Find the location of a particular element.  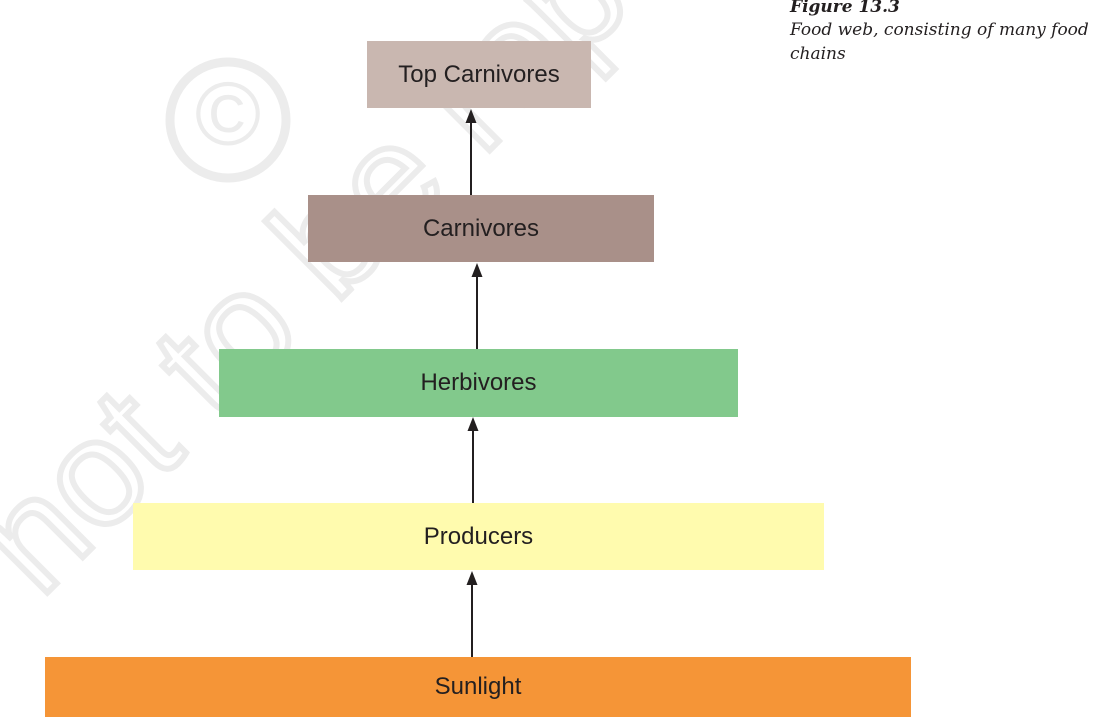

figure-number: Figure 13.3 is located at coordinates (845, 8).